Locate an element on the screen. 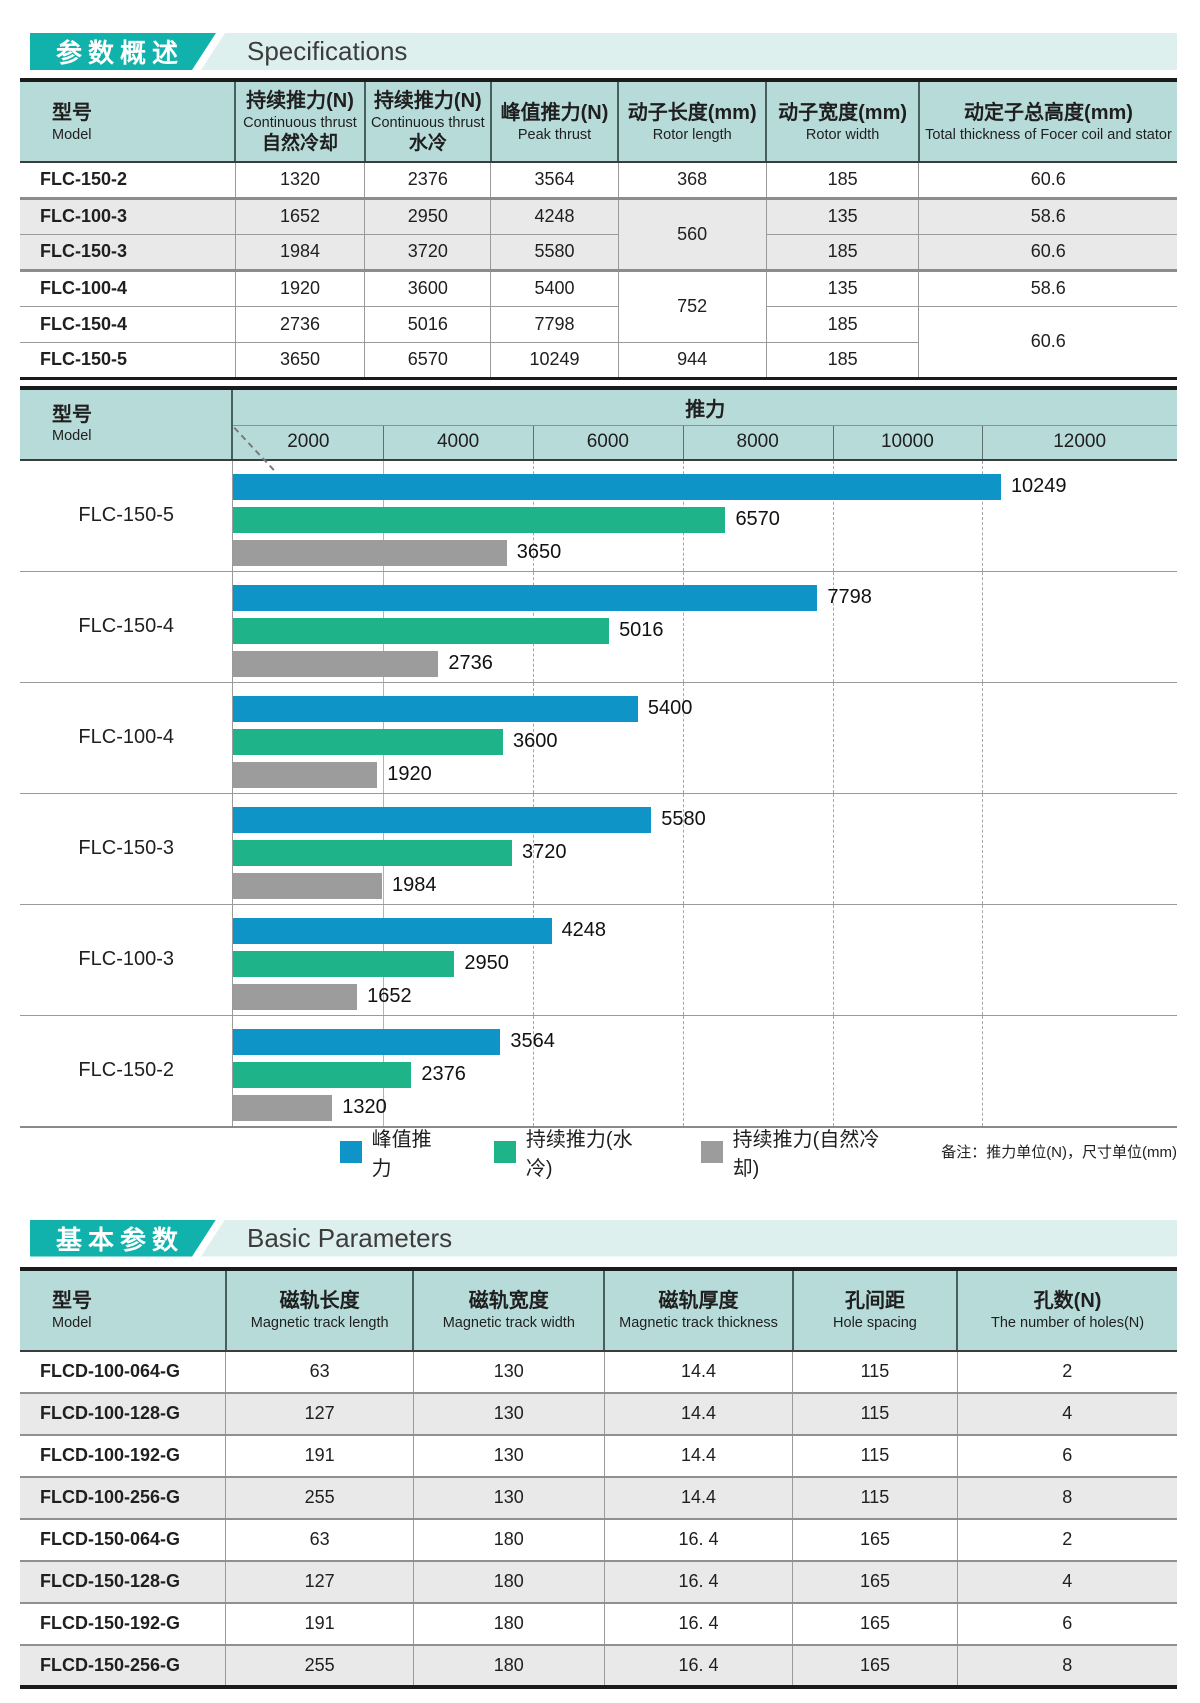  tick-divider is located at coordinates (533, 442).